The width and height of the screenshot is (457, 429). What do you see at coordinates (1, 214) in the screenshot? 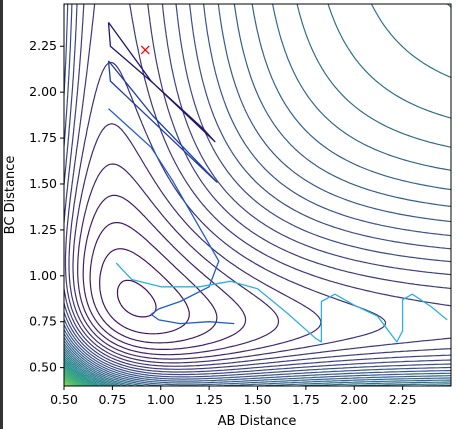
I see `window-left-edge` at bounding box center [1, 214].